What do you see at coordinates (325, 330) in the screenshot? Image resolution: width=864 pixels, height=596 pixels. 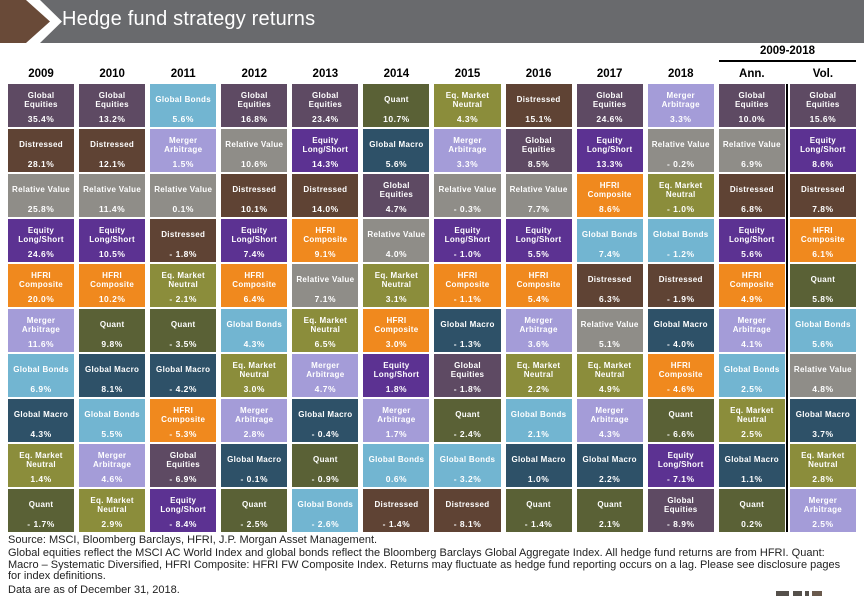 I see `return-tile: Eq. Market Neutral 6.5%` at bounding box center [325, 330].